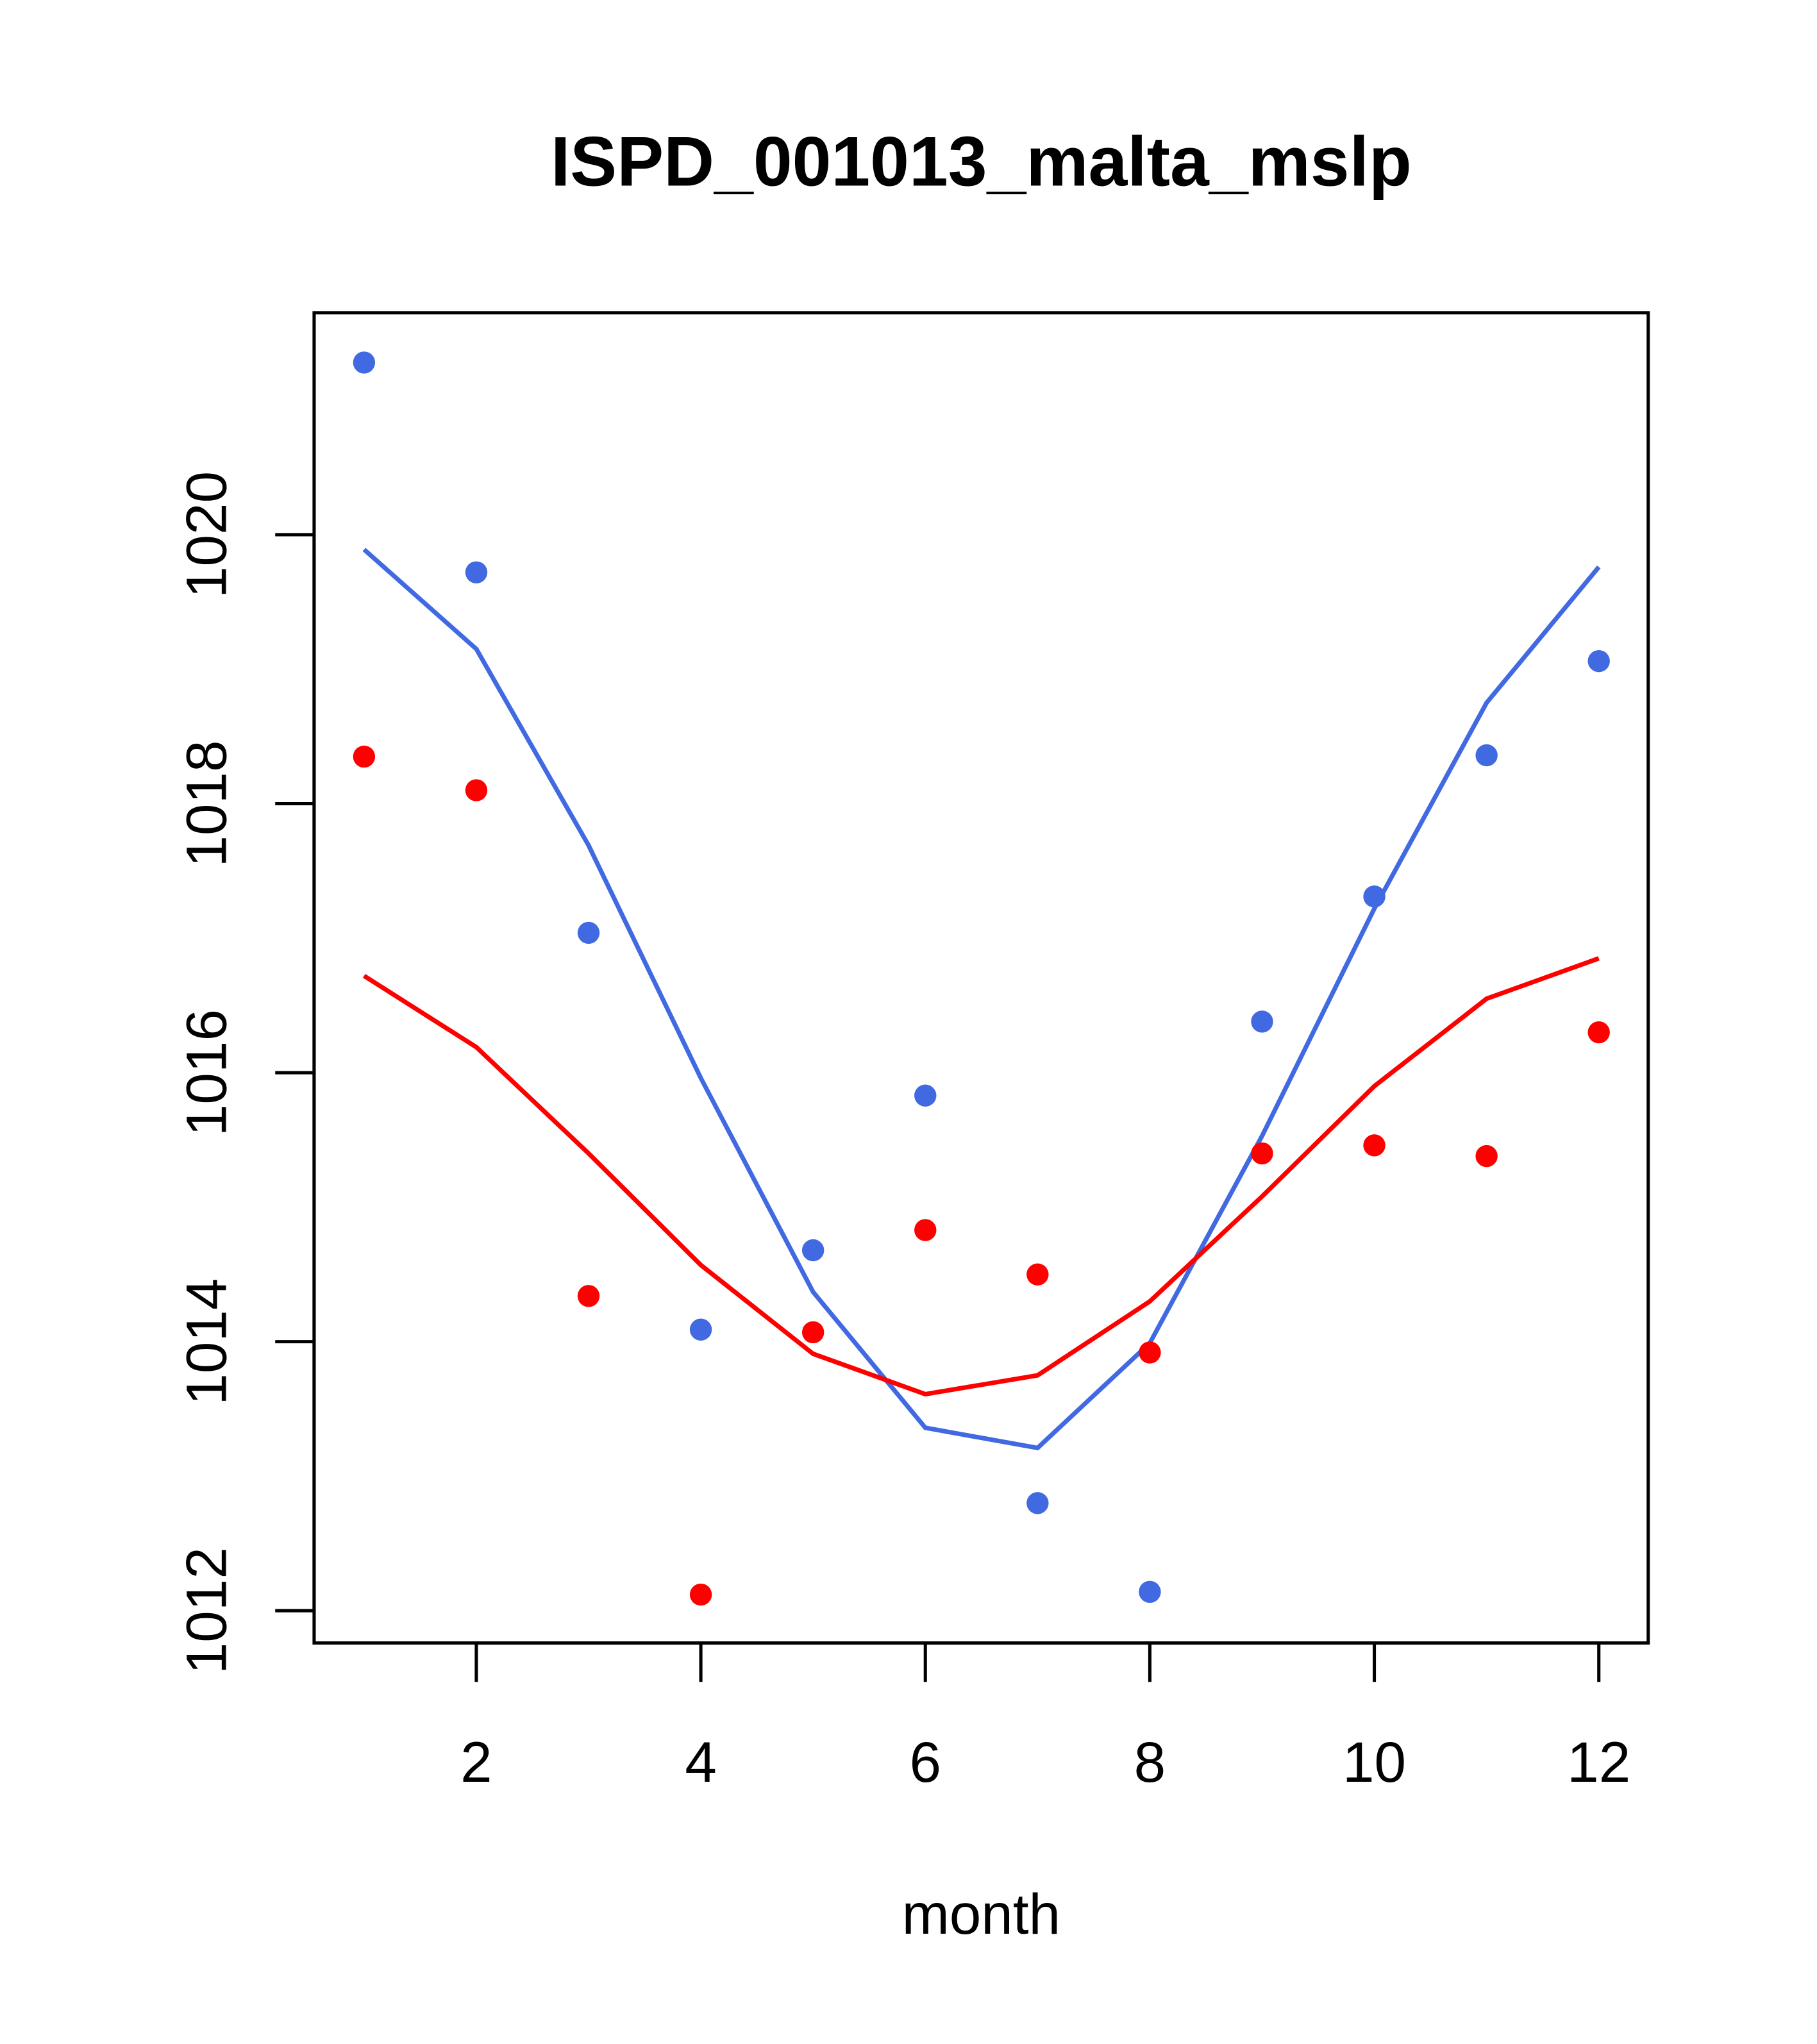 The height and width of the screenshot is (2044, 1817). Describe the element at coordinates (1150, 1762) in the screenshot. I see `x-tick-label: 8` at that location.